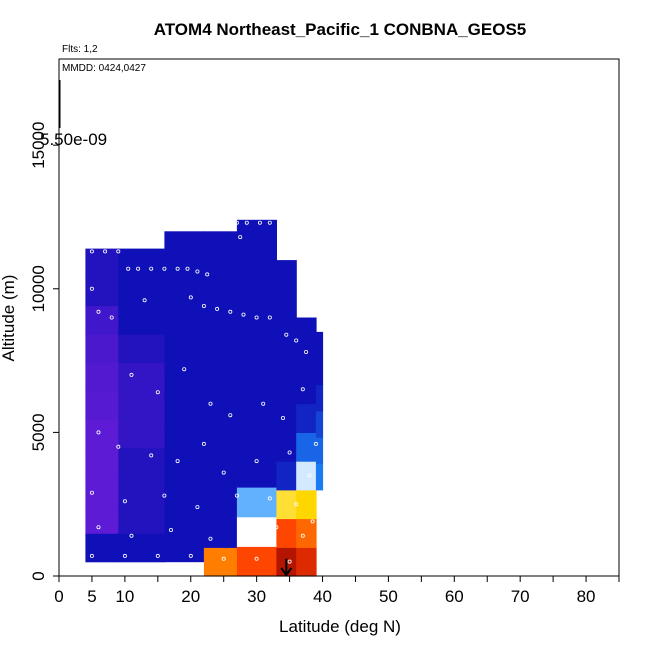  What do you see at coordinates (38, 288) in the screenshot?
I see `y-tick-label: 10000` at bounding box center [38, 288].